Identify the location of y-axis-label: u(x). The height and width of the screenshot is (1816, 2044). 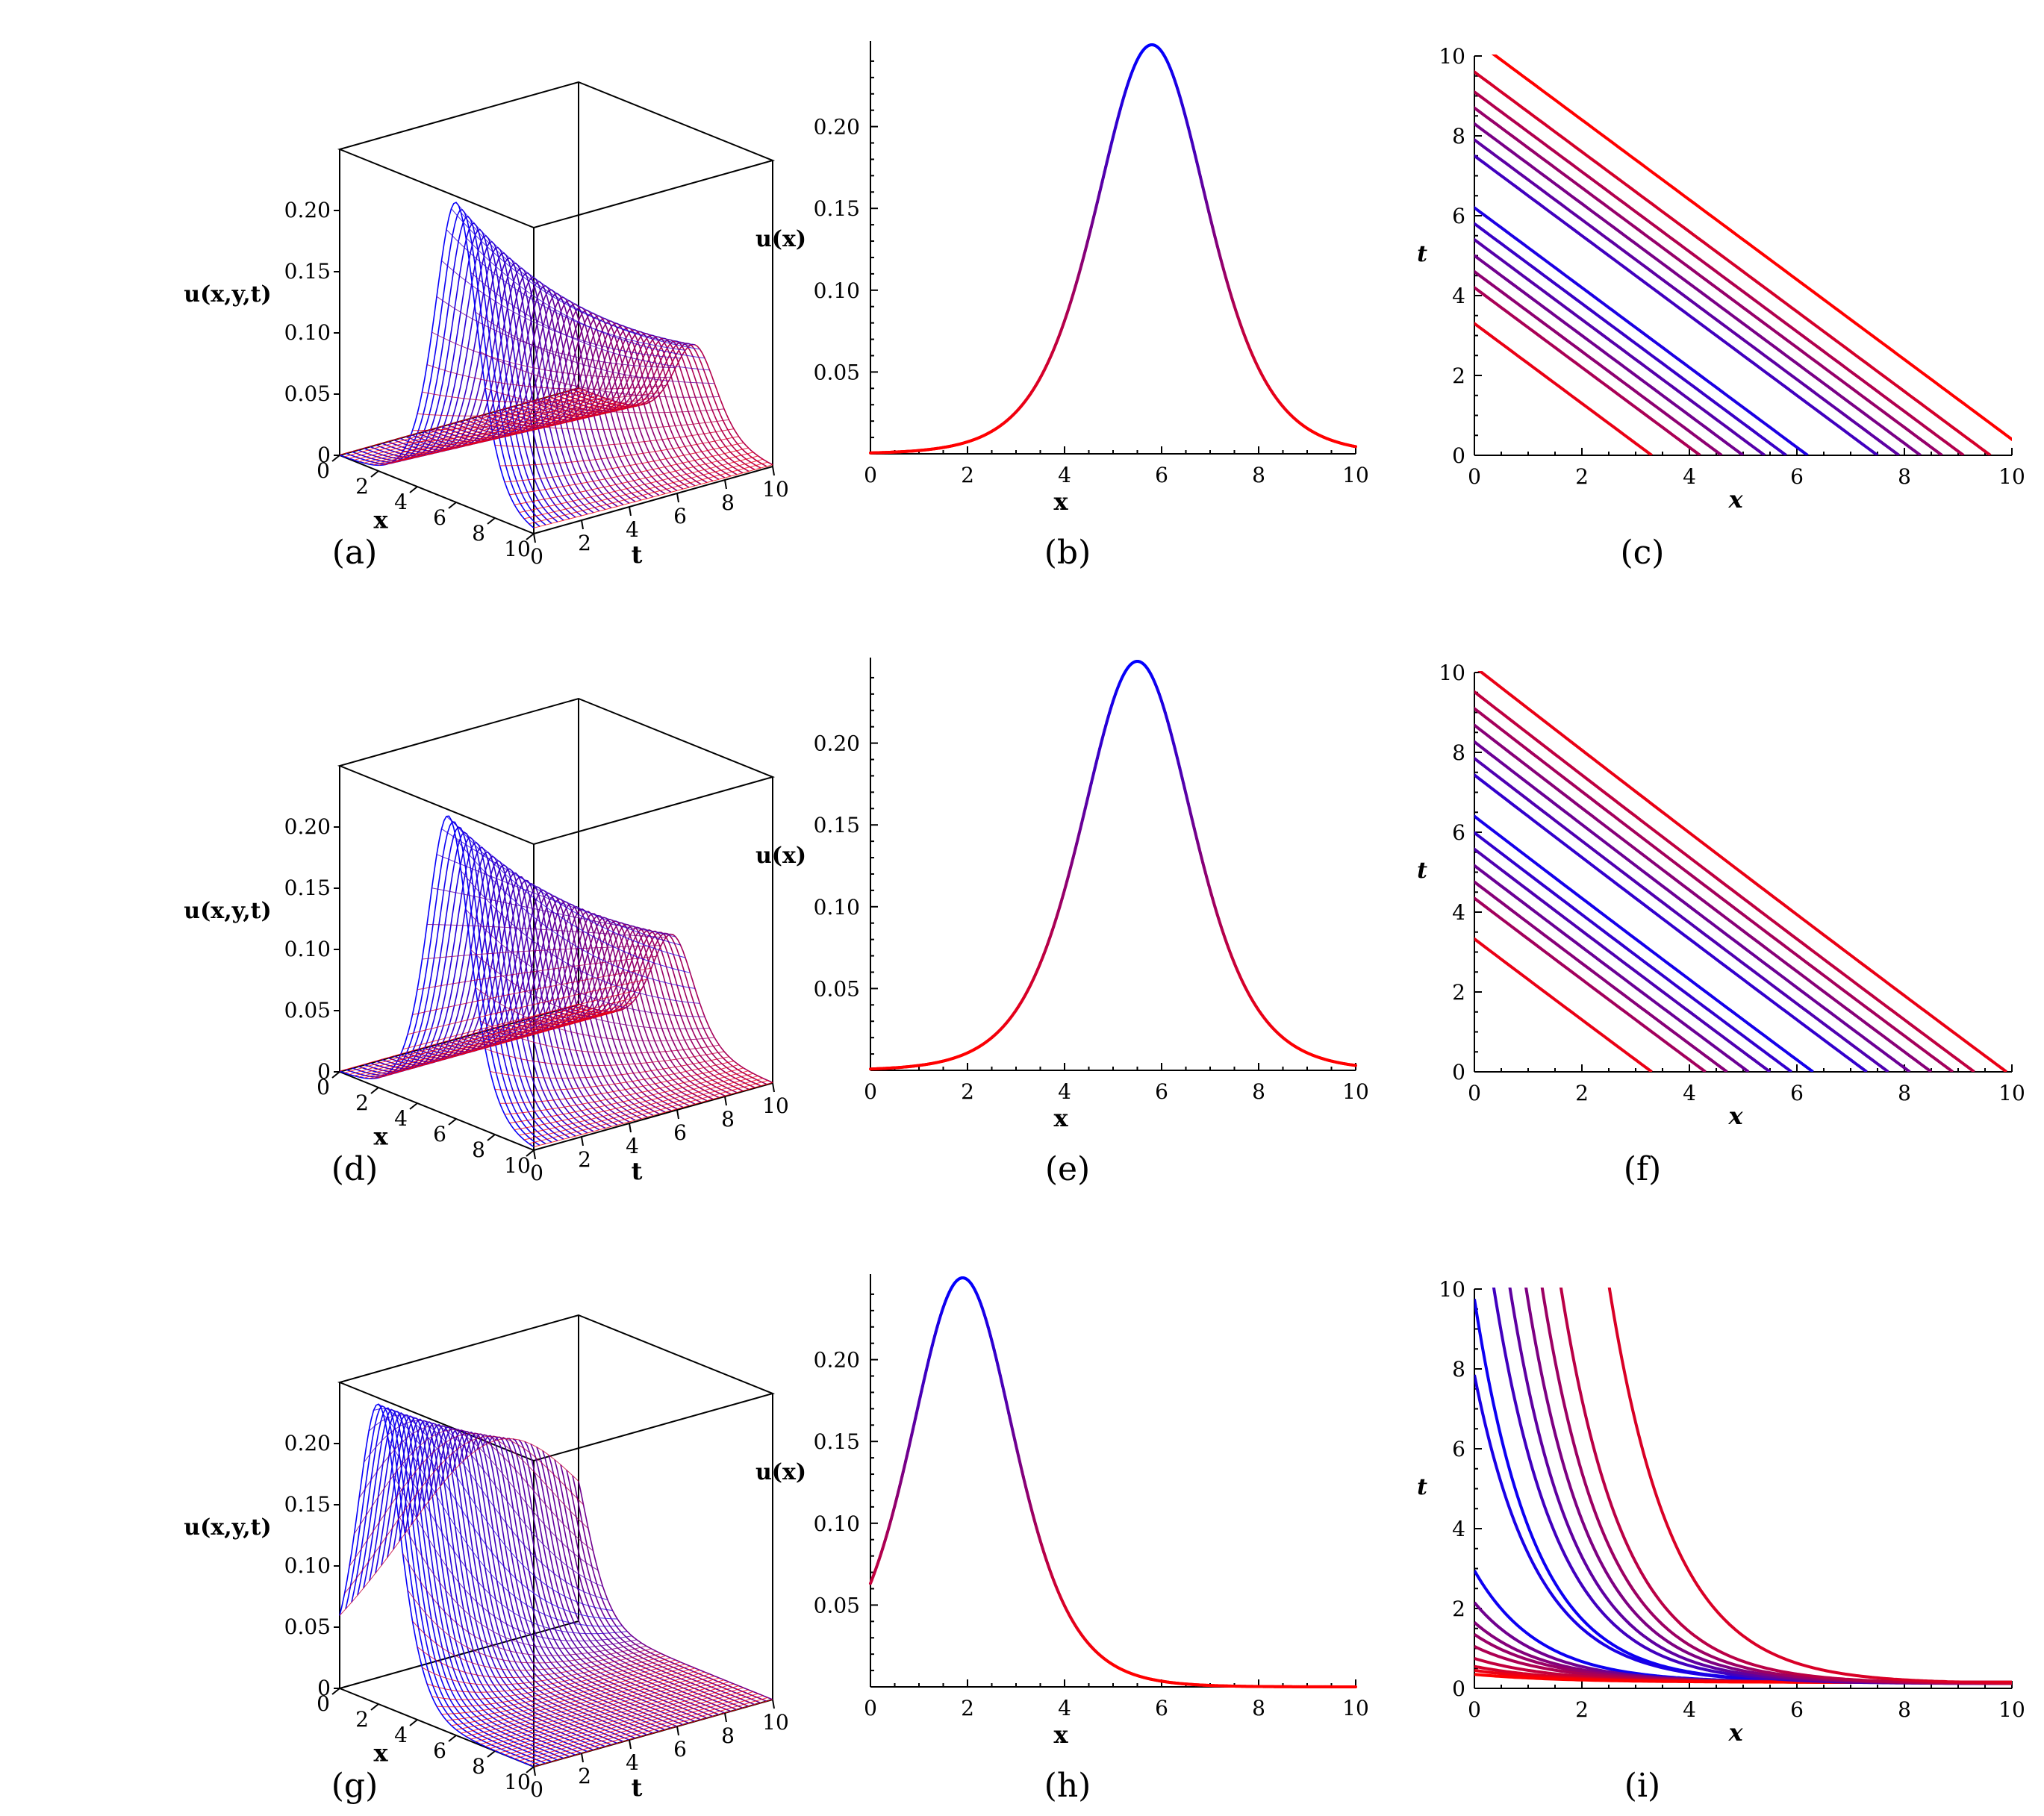
(780, 1472).